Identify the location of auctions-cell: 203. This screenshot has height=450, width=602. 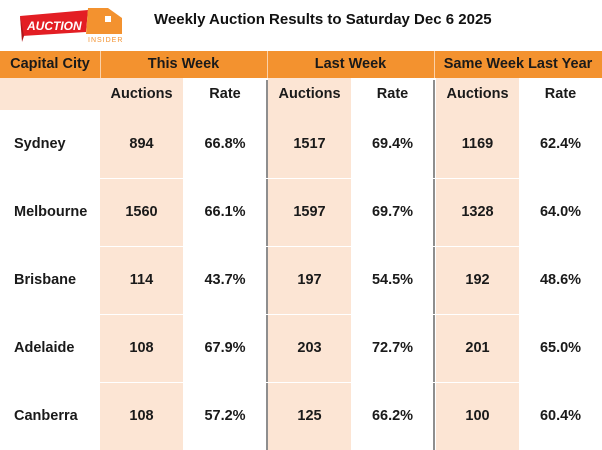
(309, 348).